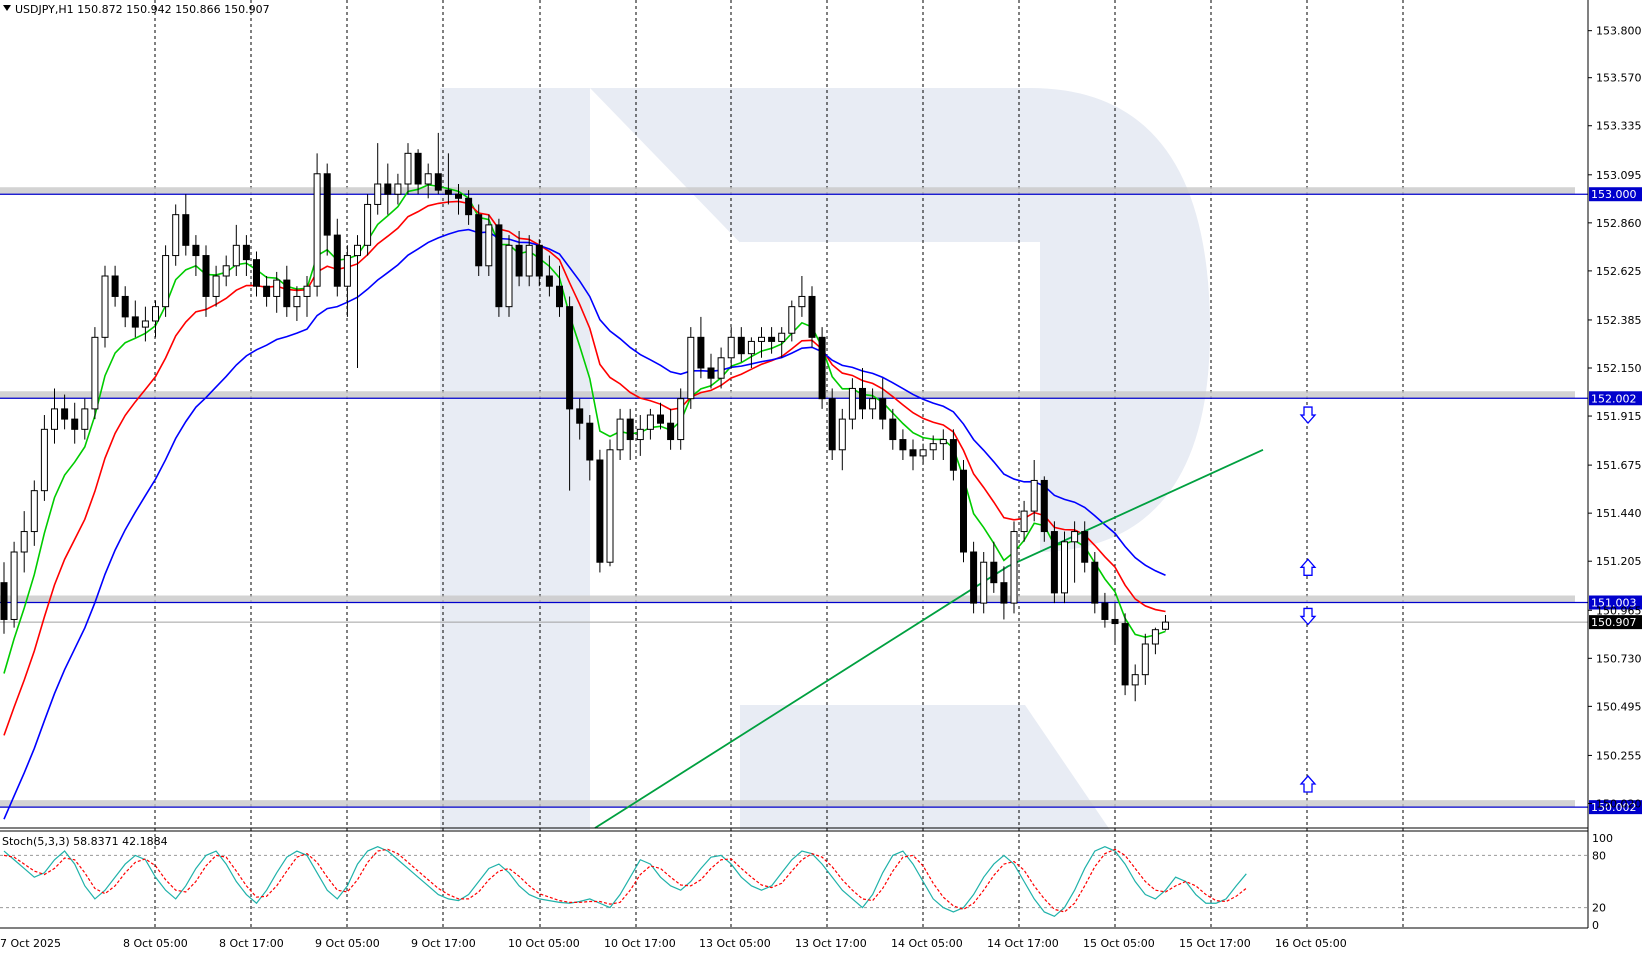  What do you see at coordinates (1602, 838) in the screenshot?
I see `stoch-axis-label: 100` at bounding box center [1602, 838].